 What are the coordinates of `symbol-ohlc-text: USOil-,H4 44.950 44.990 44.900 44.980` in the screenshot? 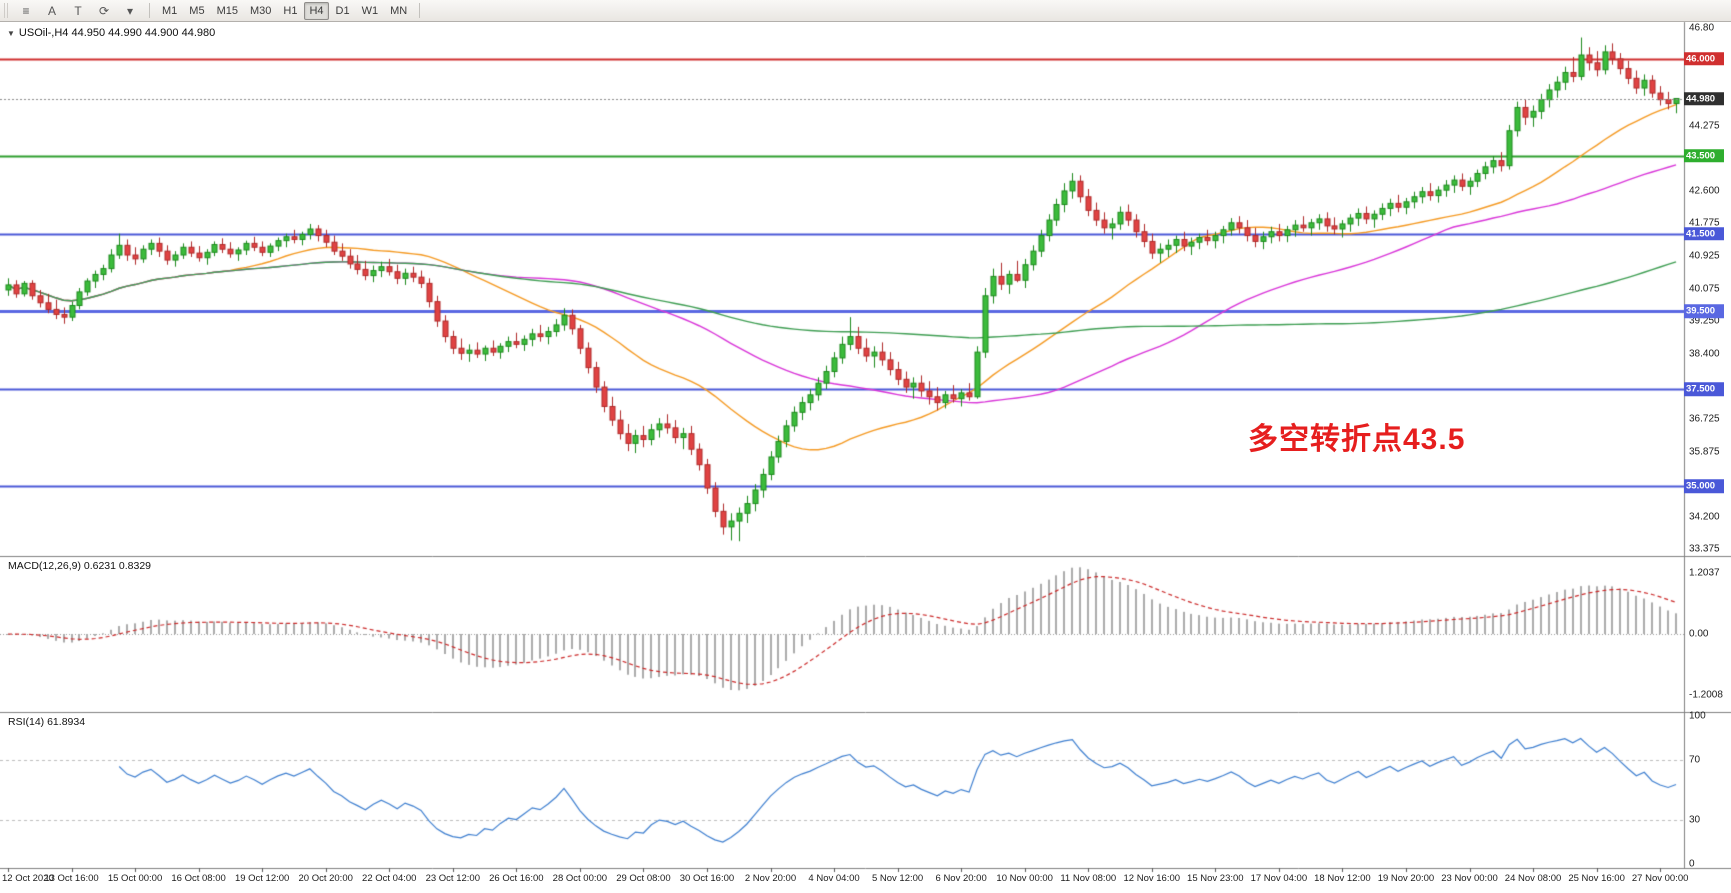 It's located at (117, 33).